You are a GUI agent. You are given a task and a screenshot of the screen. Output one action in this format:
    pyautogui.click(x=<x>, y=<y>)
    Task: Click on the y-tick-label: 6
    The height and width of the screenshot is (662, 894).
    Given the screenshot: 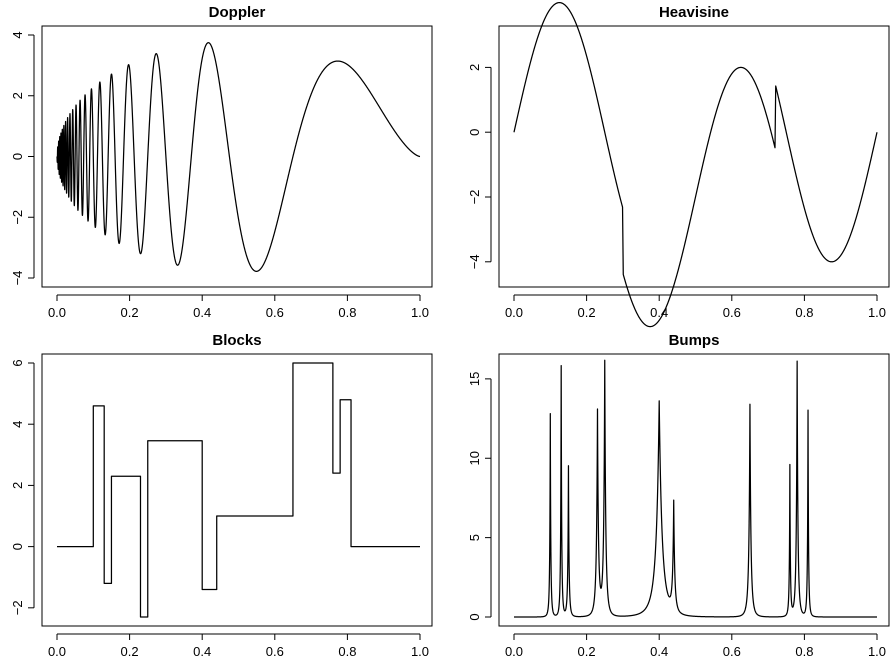 What is the action you would take?
    pyautogui.click(x=17, y=362)
    